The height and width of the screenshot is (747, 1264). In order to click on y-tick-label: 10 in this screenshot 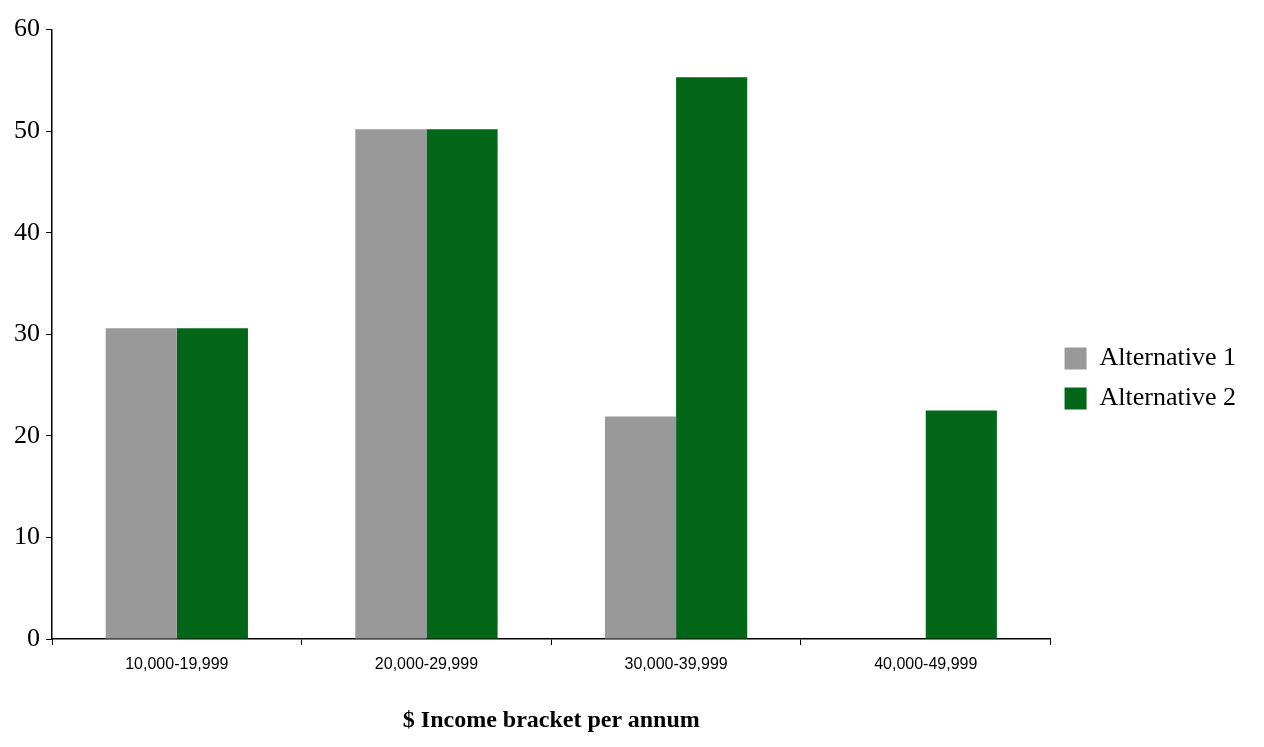, I will do `click(27, 536)`.